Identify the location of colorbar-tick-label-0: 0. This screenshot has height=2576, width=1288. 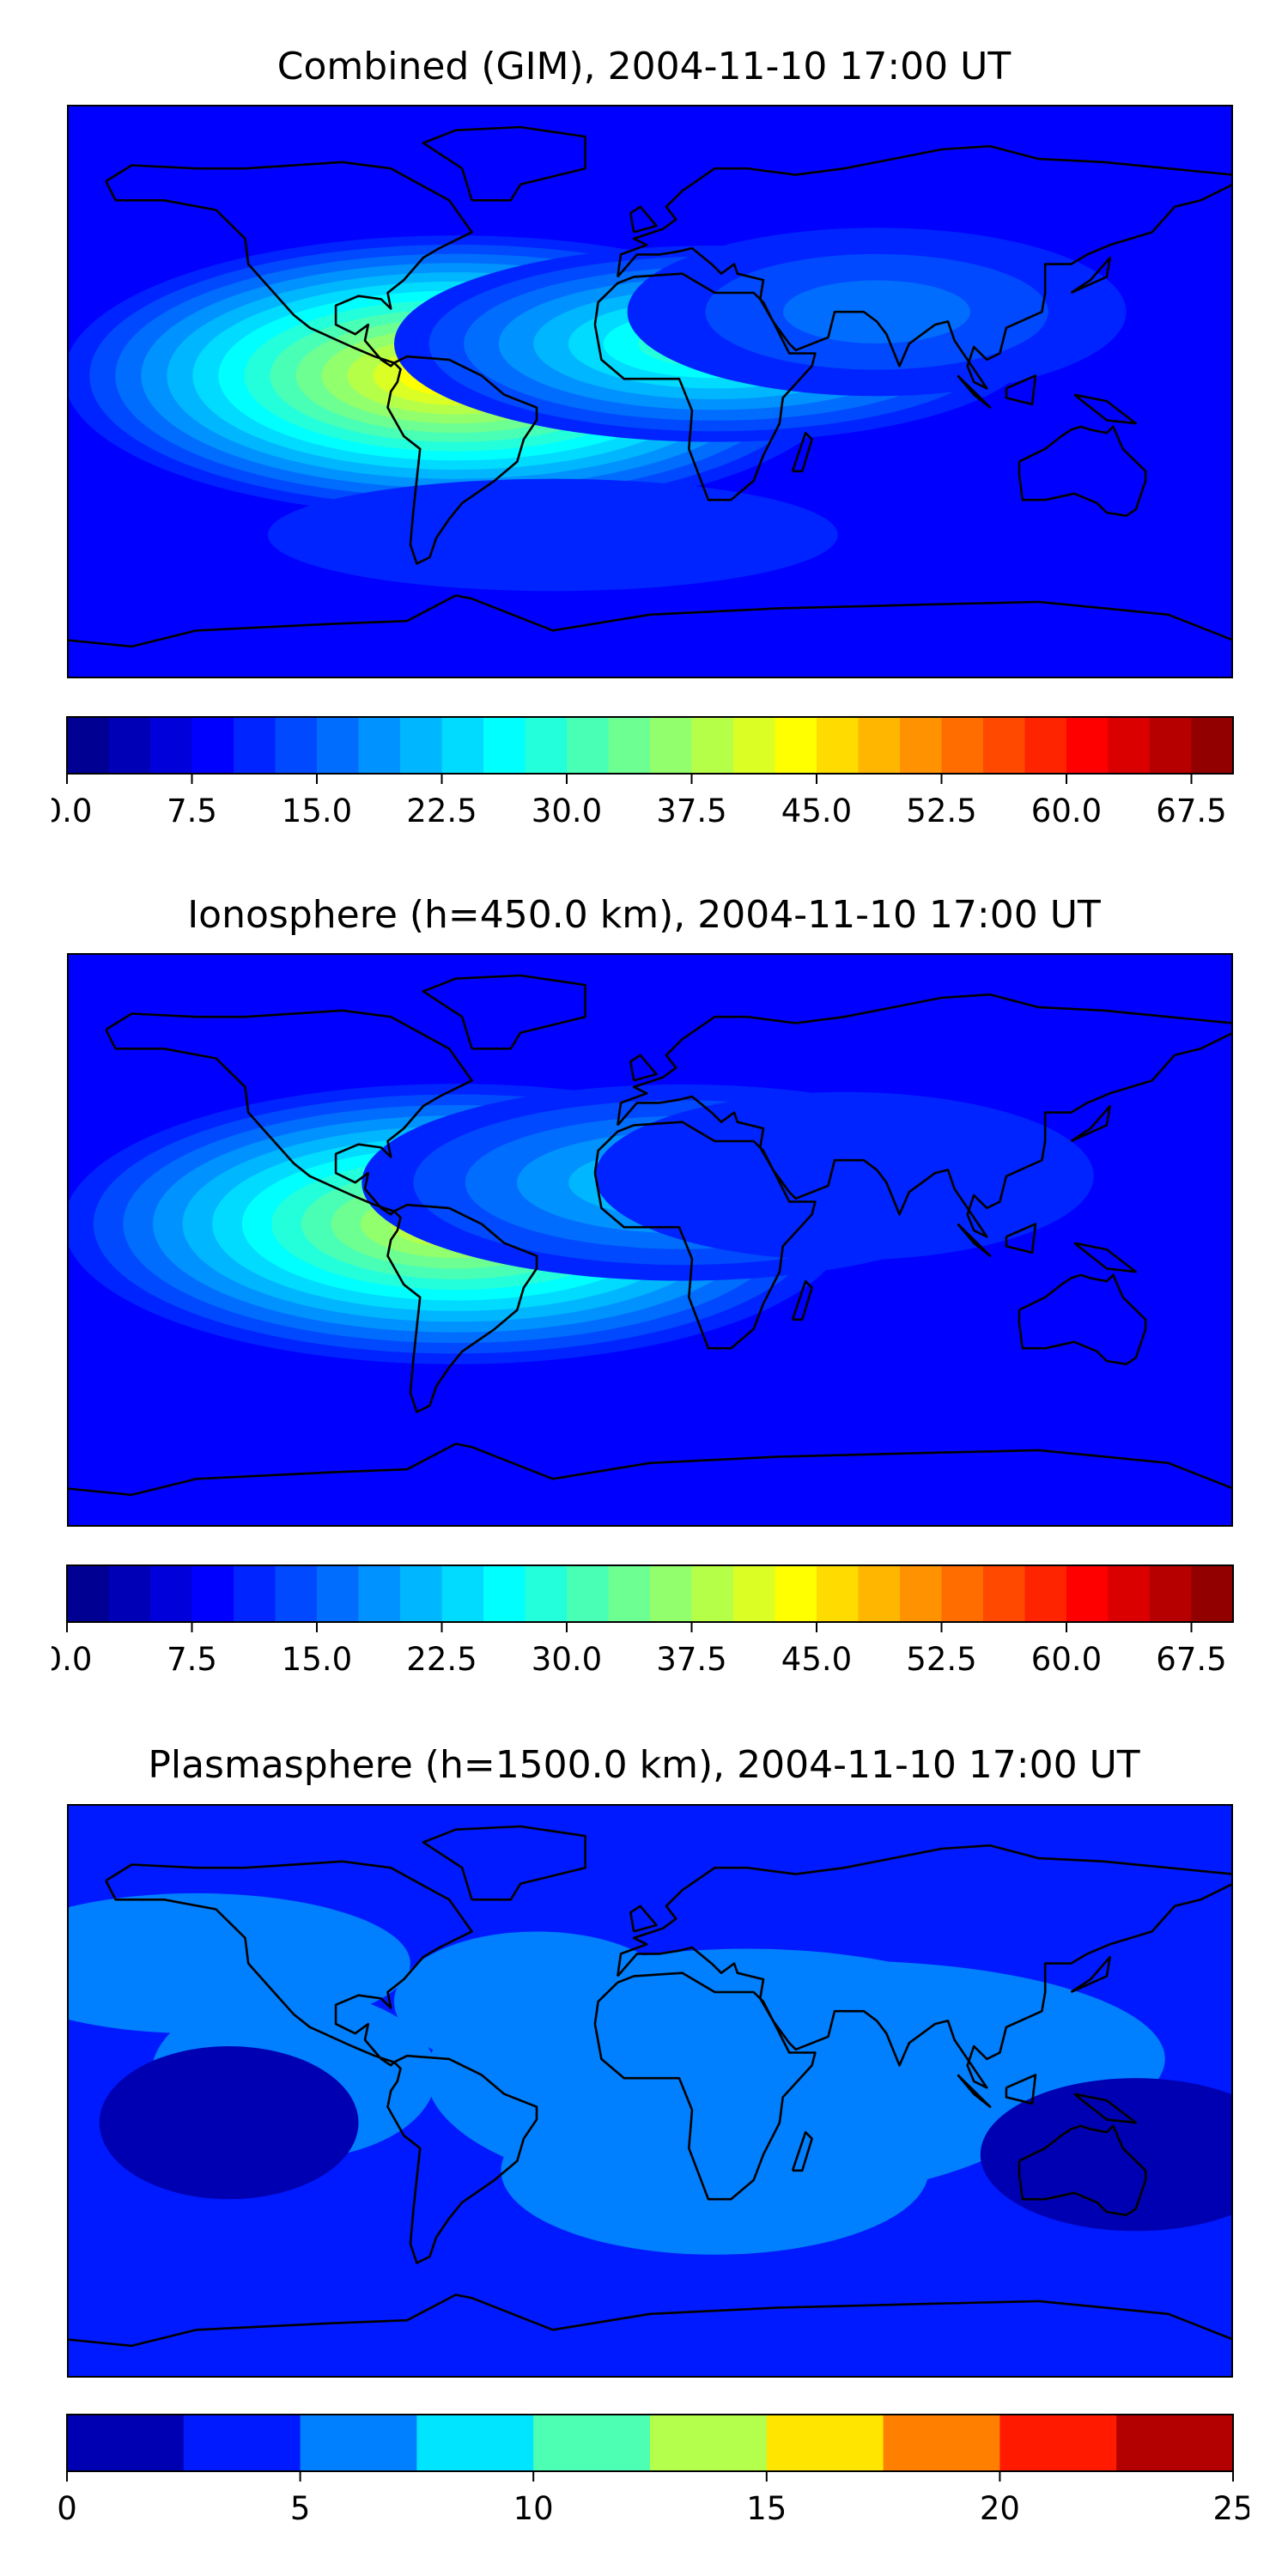
(67, 2508).